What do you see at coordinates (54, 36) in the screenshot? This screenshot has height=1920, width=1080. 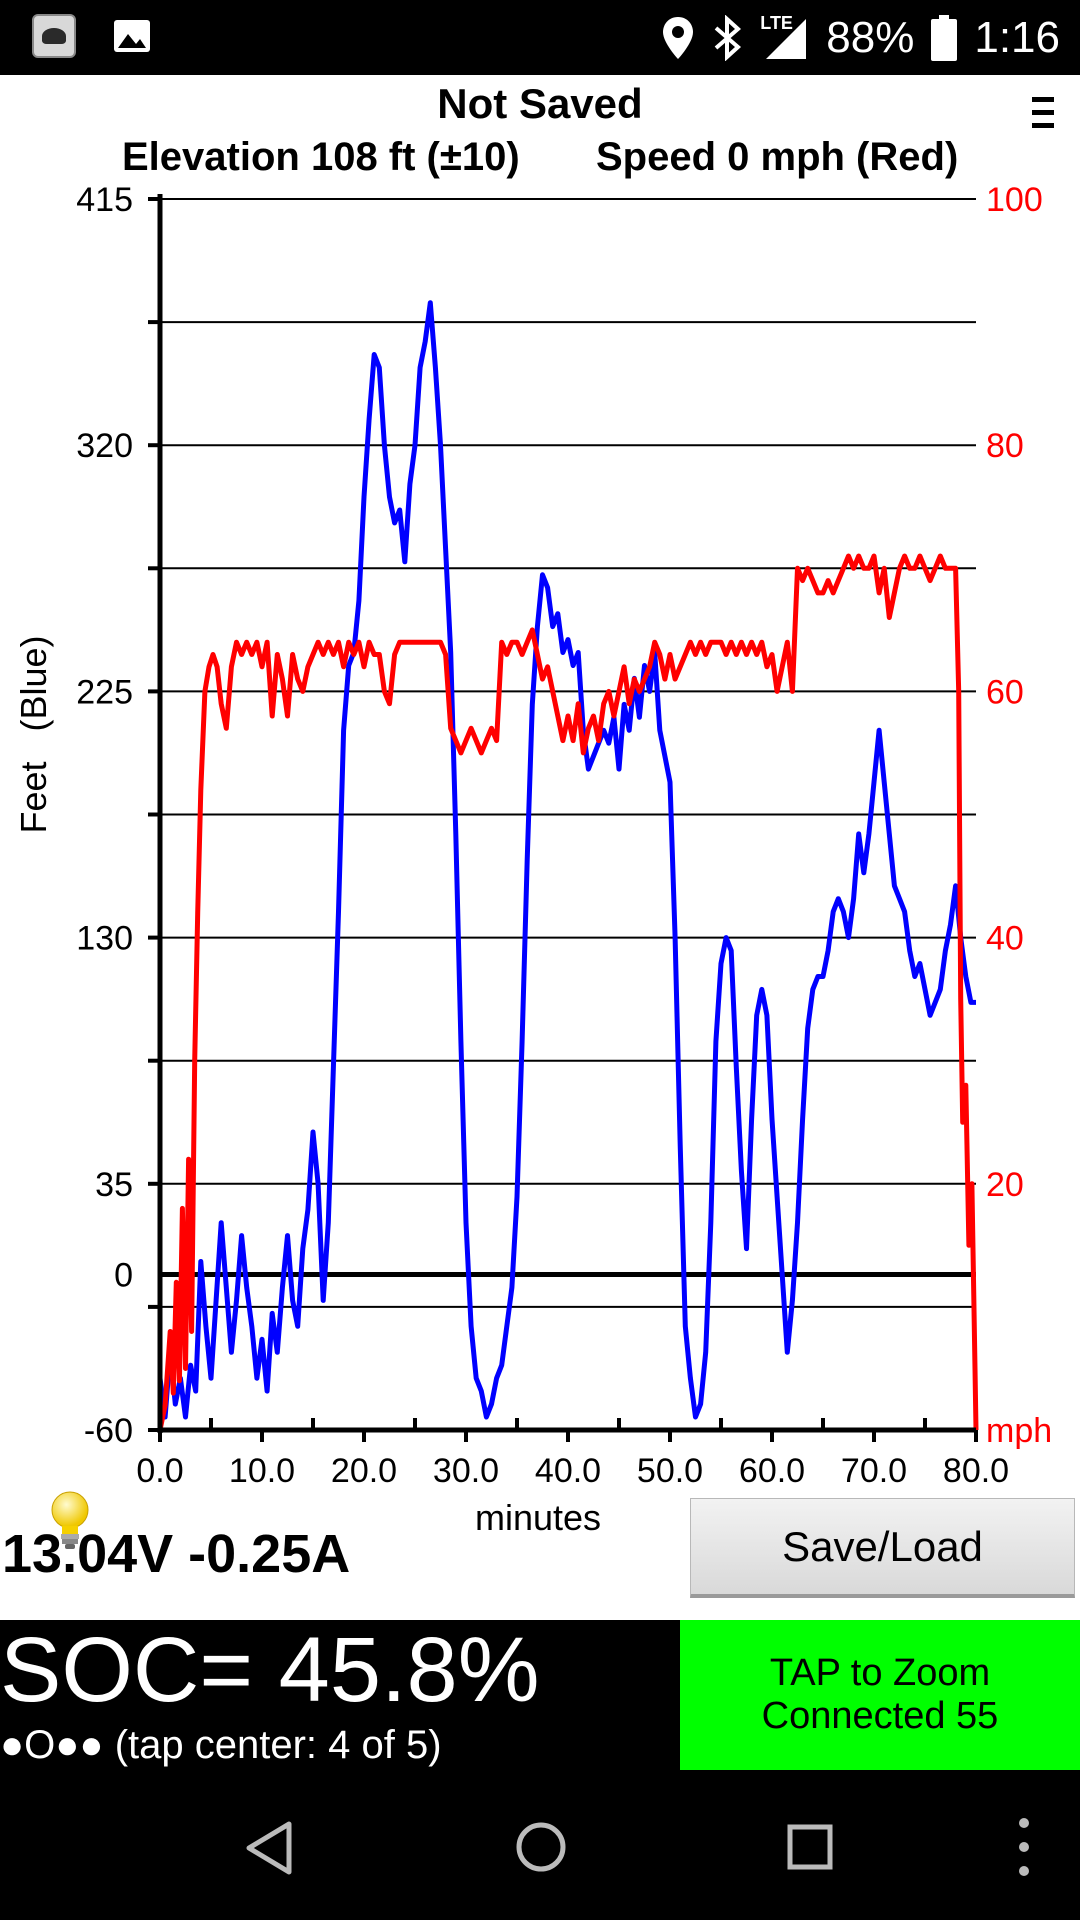 I see `gallery-app-icon` at bounding box center [54, 36].